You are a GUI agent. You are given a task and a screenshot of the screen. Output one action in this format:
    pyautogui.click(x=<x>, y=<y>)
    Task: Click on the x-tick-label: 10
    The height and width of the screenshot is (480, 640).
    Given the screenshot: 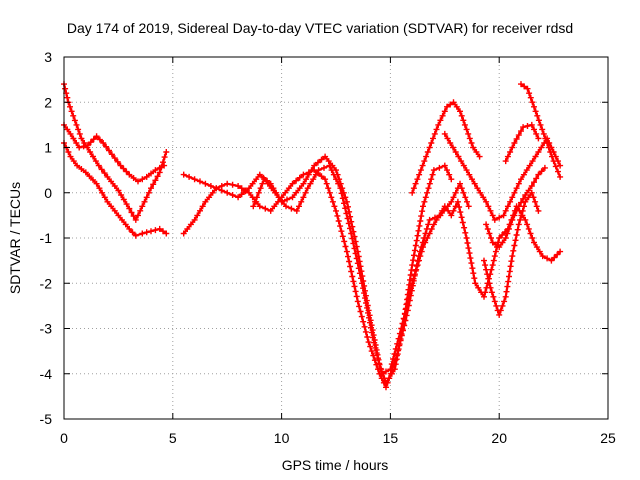 What is the action you would take?
    pyautogui.click(x=282, y=438)
    